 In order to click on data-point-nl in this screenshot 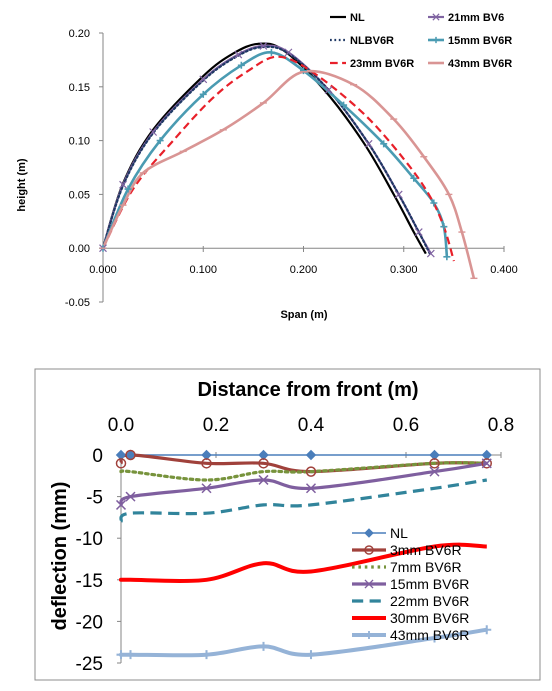, I will do `click(311, 455)`.